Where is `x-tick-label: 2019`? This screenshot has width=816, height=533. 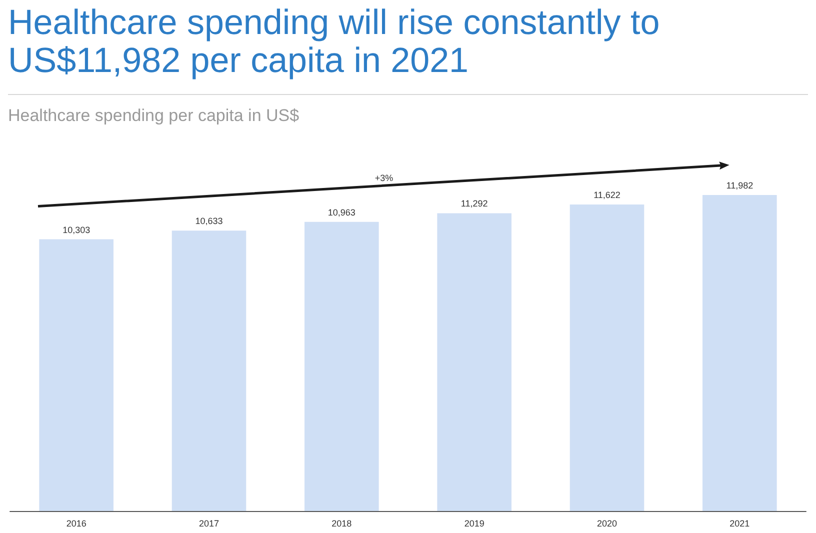 x-tick-label: 2019 is located at coordinates (474, 523).